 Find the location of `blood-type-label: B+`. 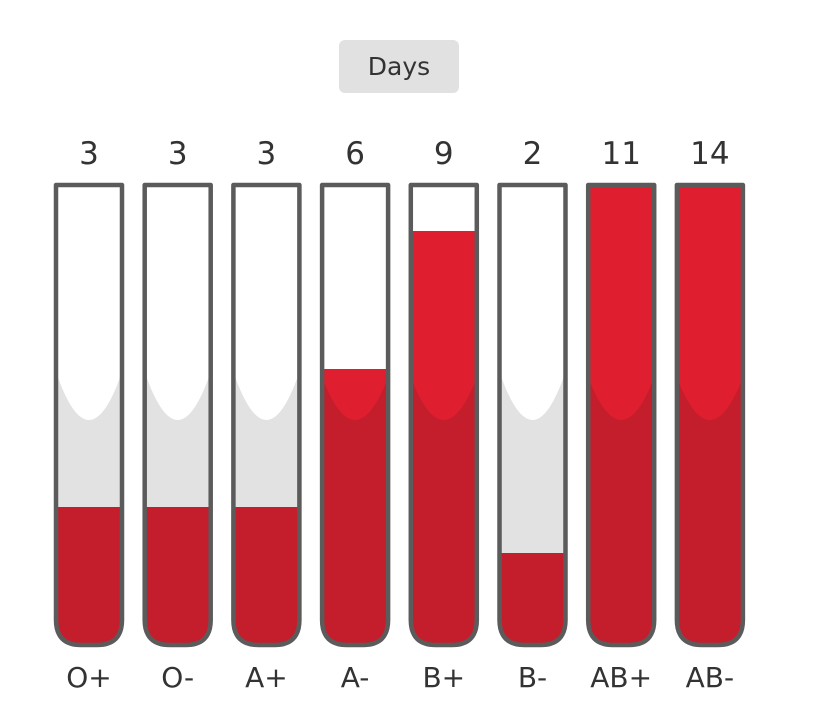

blood-type-label: B+ is located at coordinates (443, 677).